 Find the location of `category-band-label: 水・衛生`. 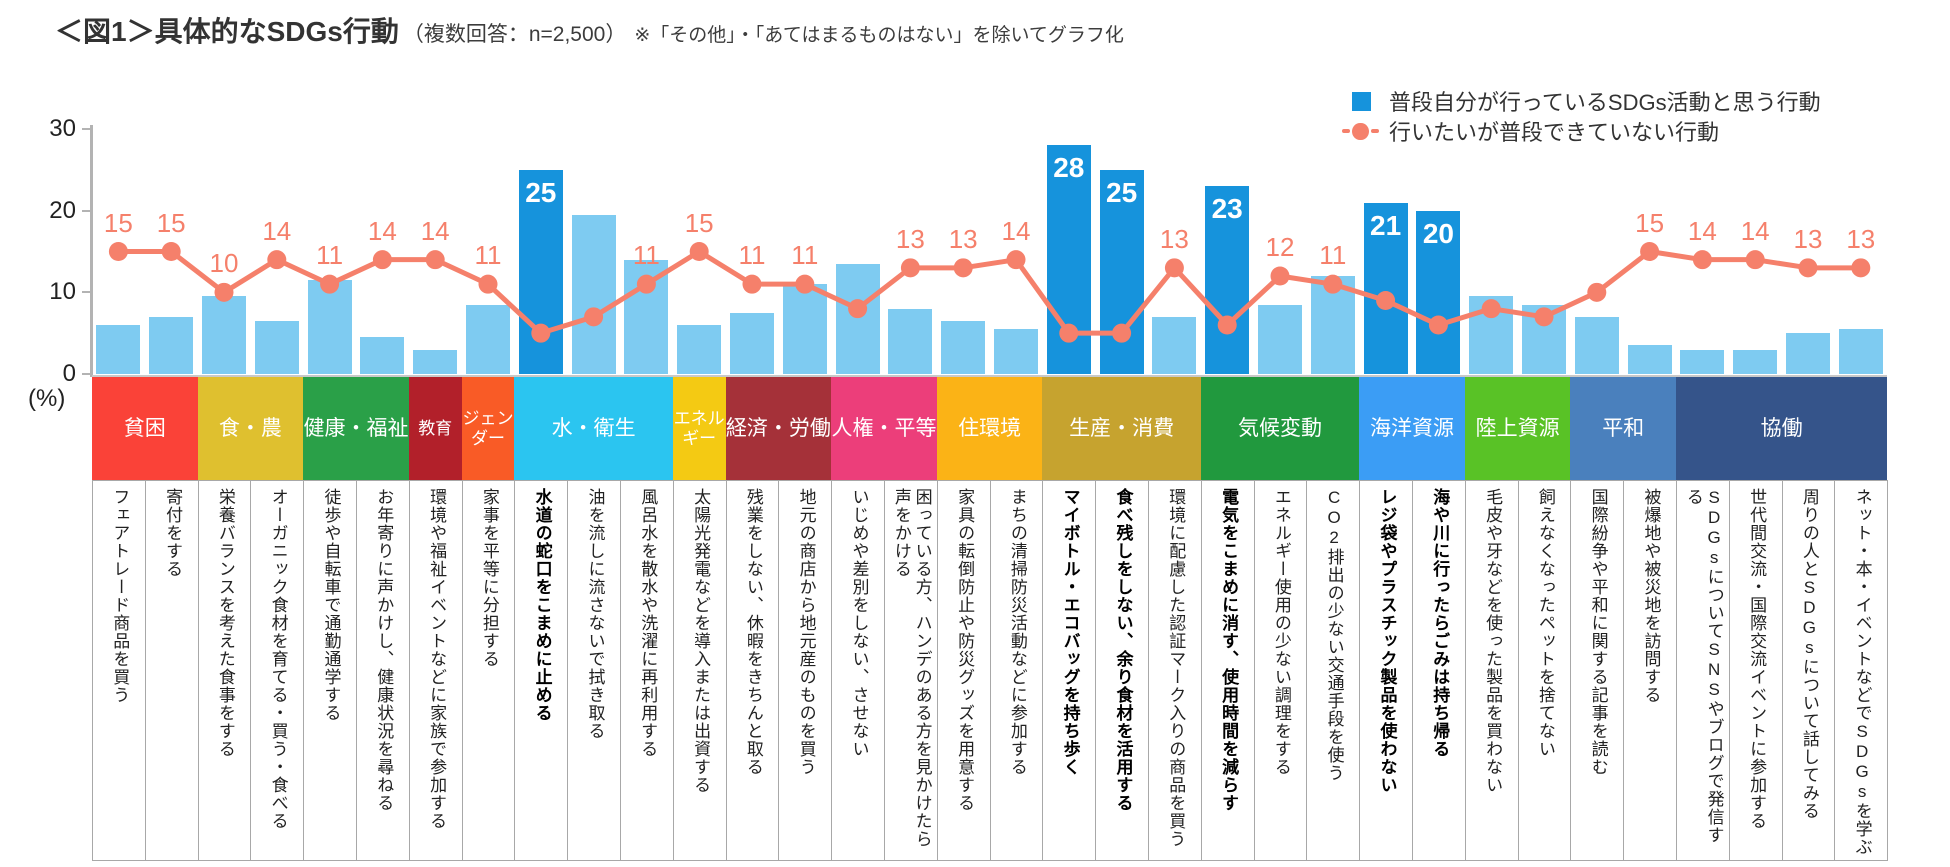

category-band-label: 水・衛生 is located at coordinates (593, 428).